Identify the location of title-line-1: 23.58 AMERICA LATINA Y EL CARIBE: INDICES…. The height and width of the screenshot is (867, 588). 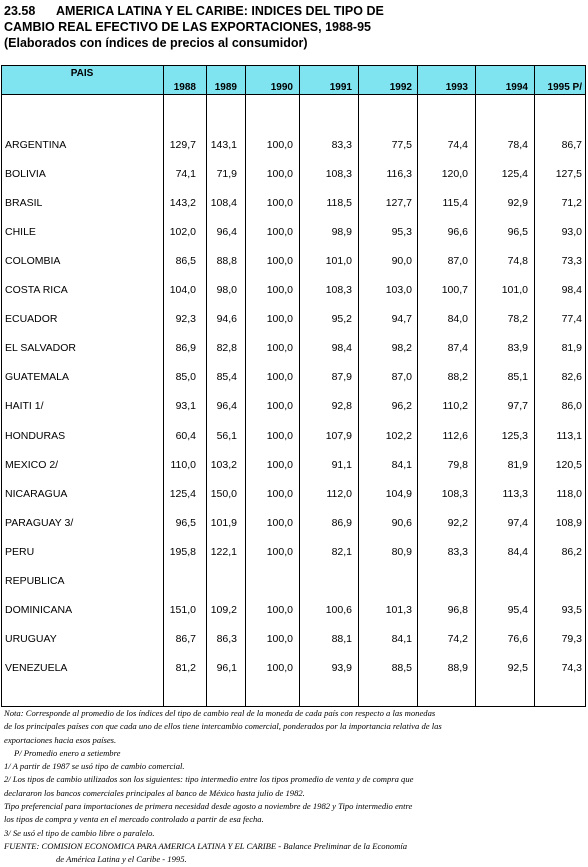
(294, 11).